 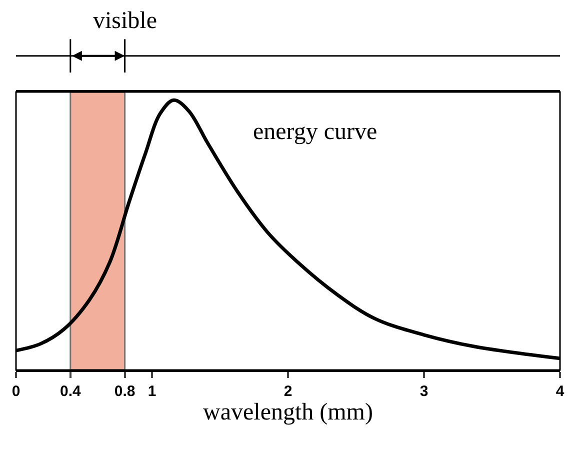 I want to click on x-tick-label: 4, so click(x=560, y=391).